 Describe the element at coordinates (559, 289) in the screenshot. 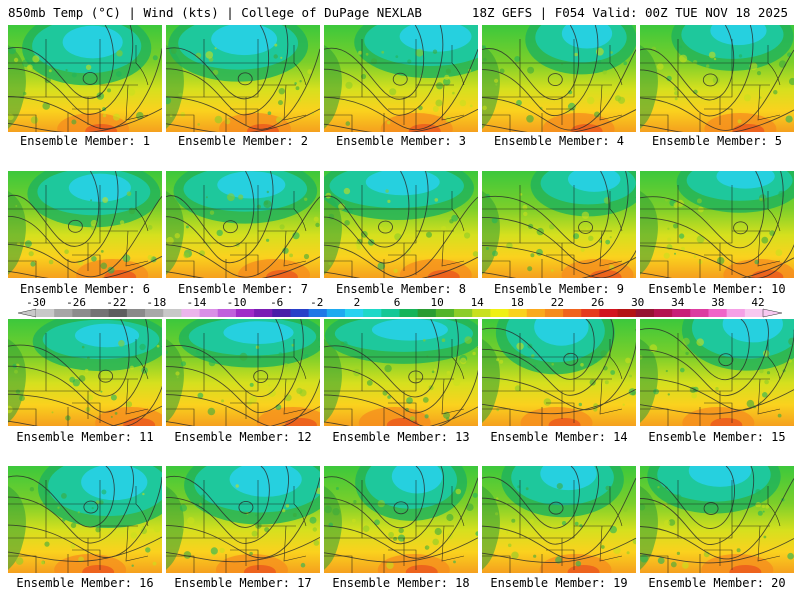

I see `ensemble-member-label: Ensemble Member: 9` at that location.